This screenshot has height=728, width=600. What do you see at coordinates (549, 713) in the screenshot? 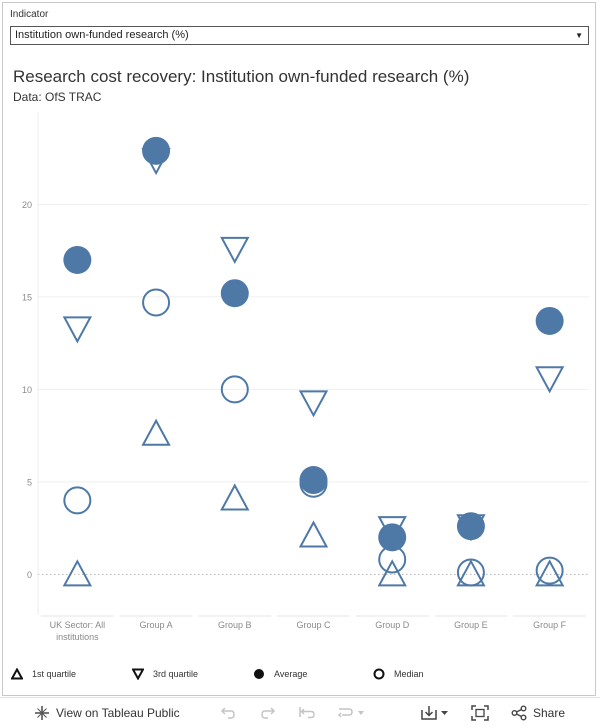
I see `share-label: Share` at bounding box center [549, 713].